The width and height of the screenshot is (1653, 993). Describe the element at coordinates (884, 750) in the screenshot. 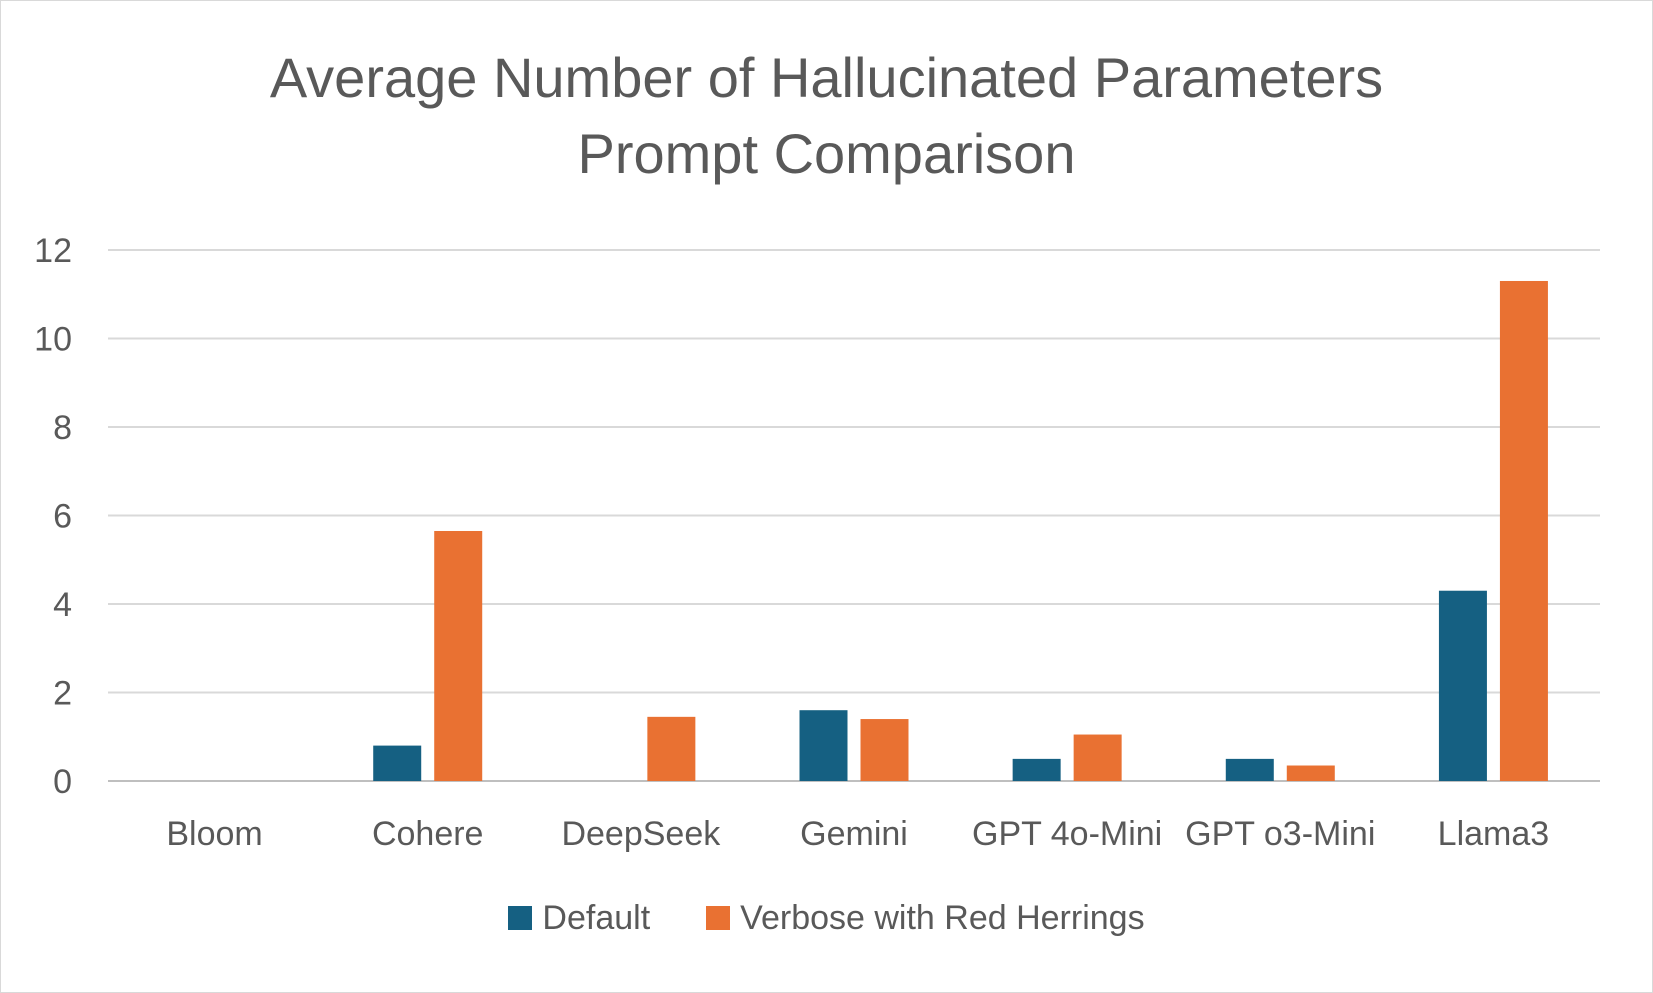

I see `bar-gemini-verbose` at that location.